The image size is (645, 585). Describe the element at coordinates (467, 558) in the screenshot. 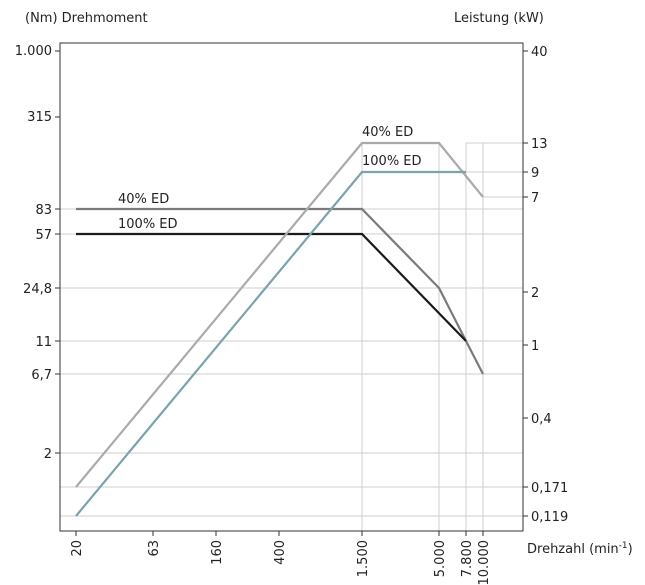

I see `x-tick-label: 7.800` at that location.